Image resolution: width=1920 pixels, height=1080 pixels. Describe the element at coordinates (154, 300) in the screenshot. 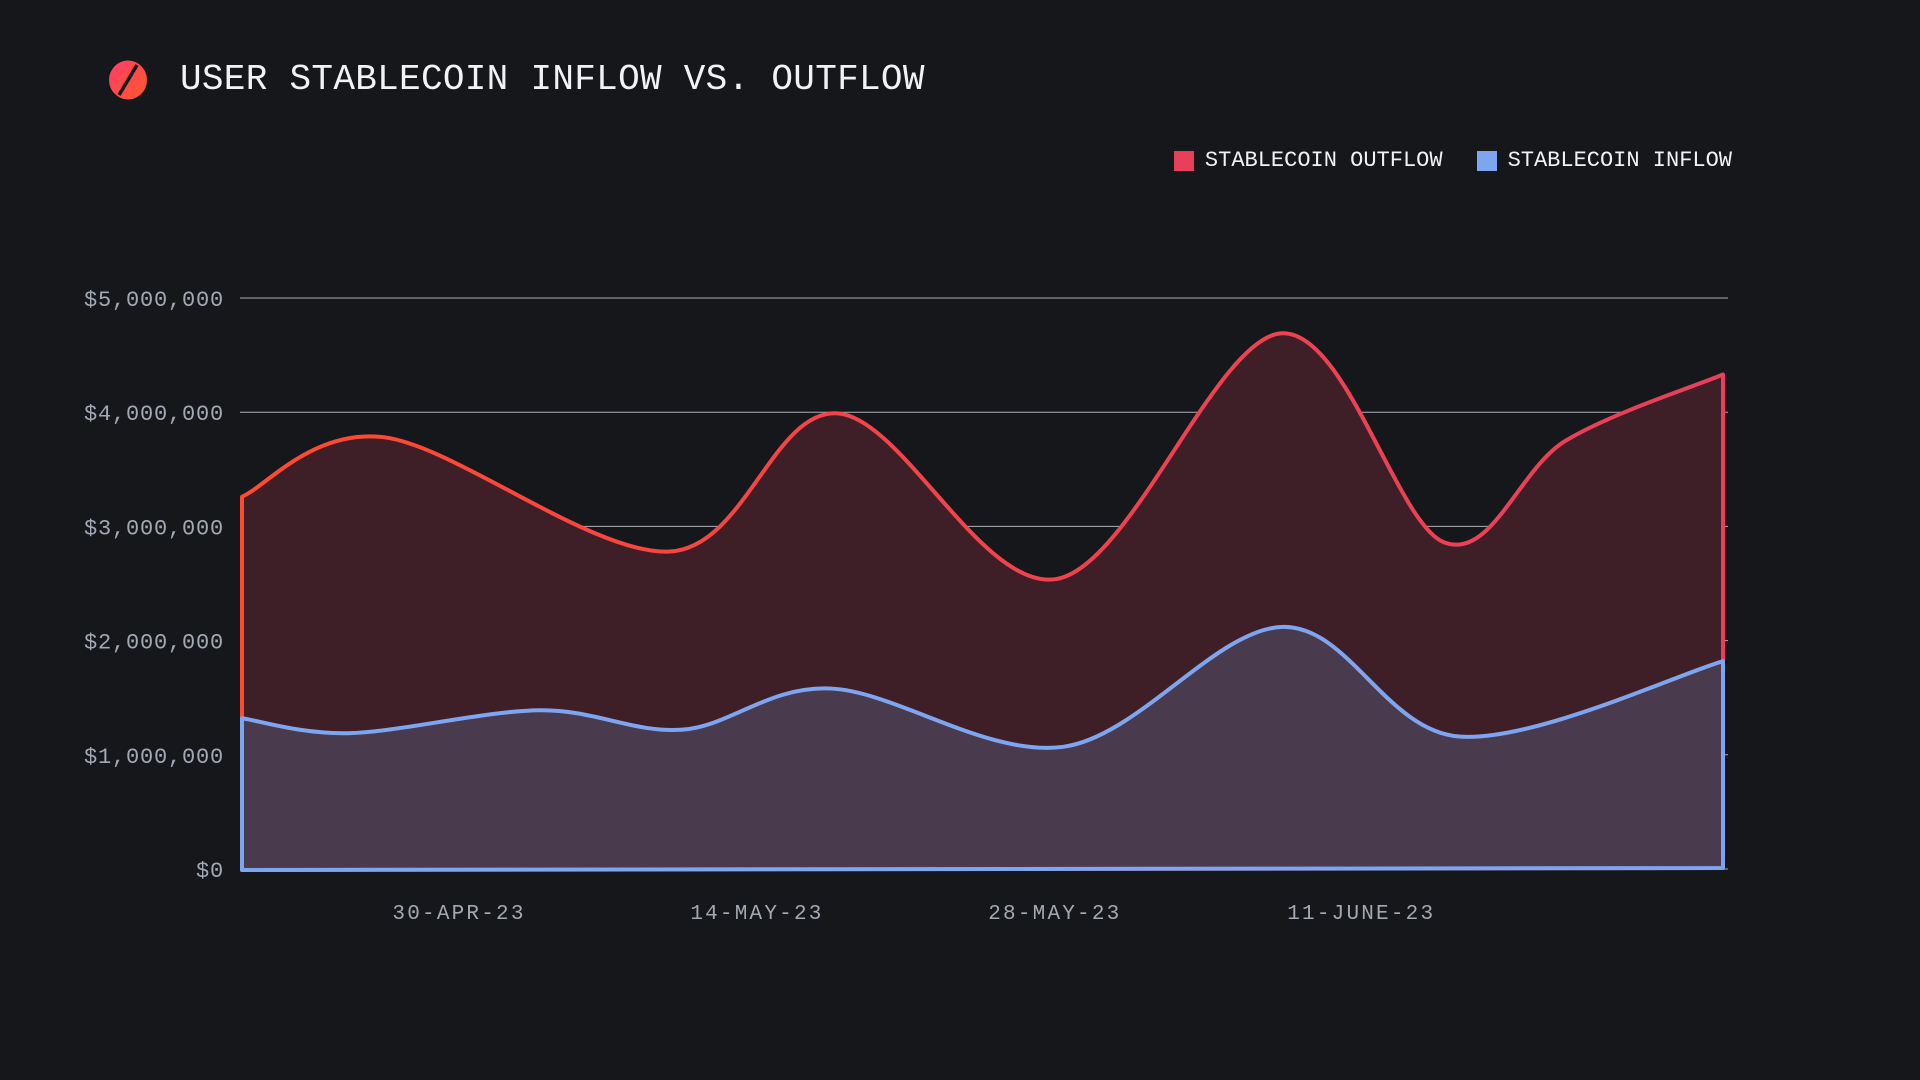

I see `y-tick-label: $5,000,000` at that location.